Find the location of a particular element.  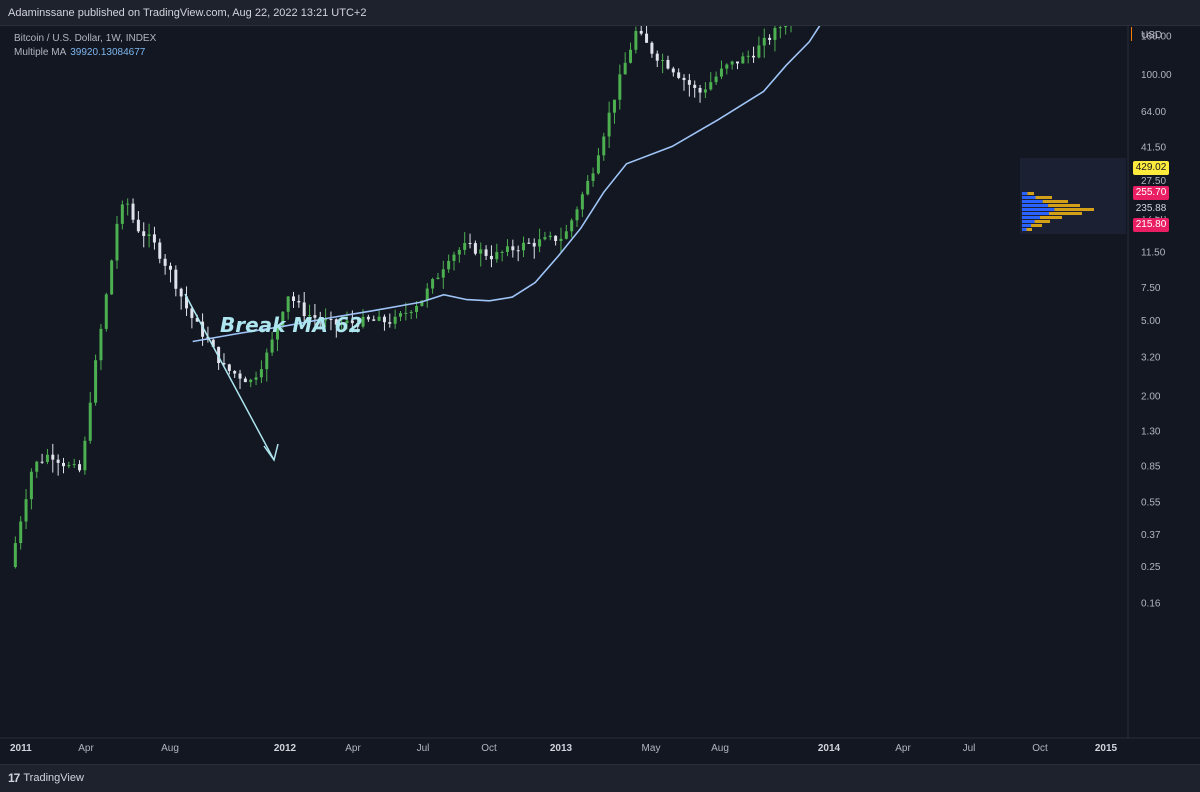

x-tick-label: 2015 is located at coordinates (1106, 748).